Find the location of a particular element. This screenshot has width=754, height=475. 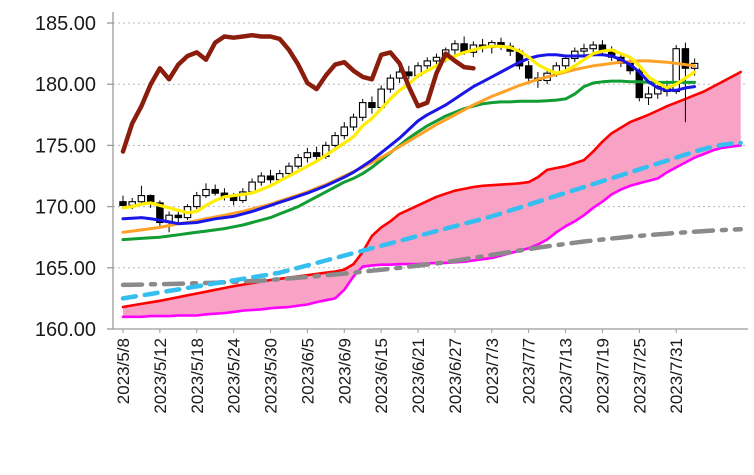

series-lagging-span-darkred is located at coordinates (298, 93).